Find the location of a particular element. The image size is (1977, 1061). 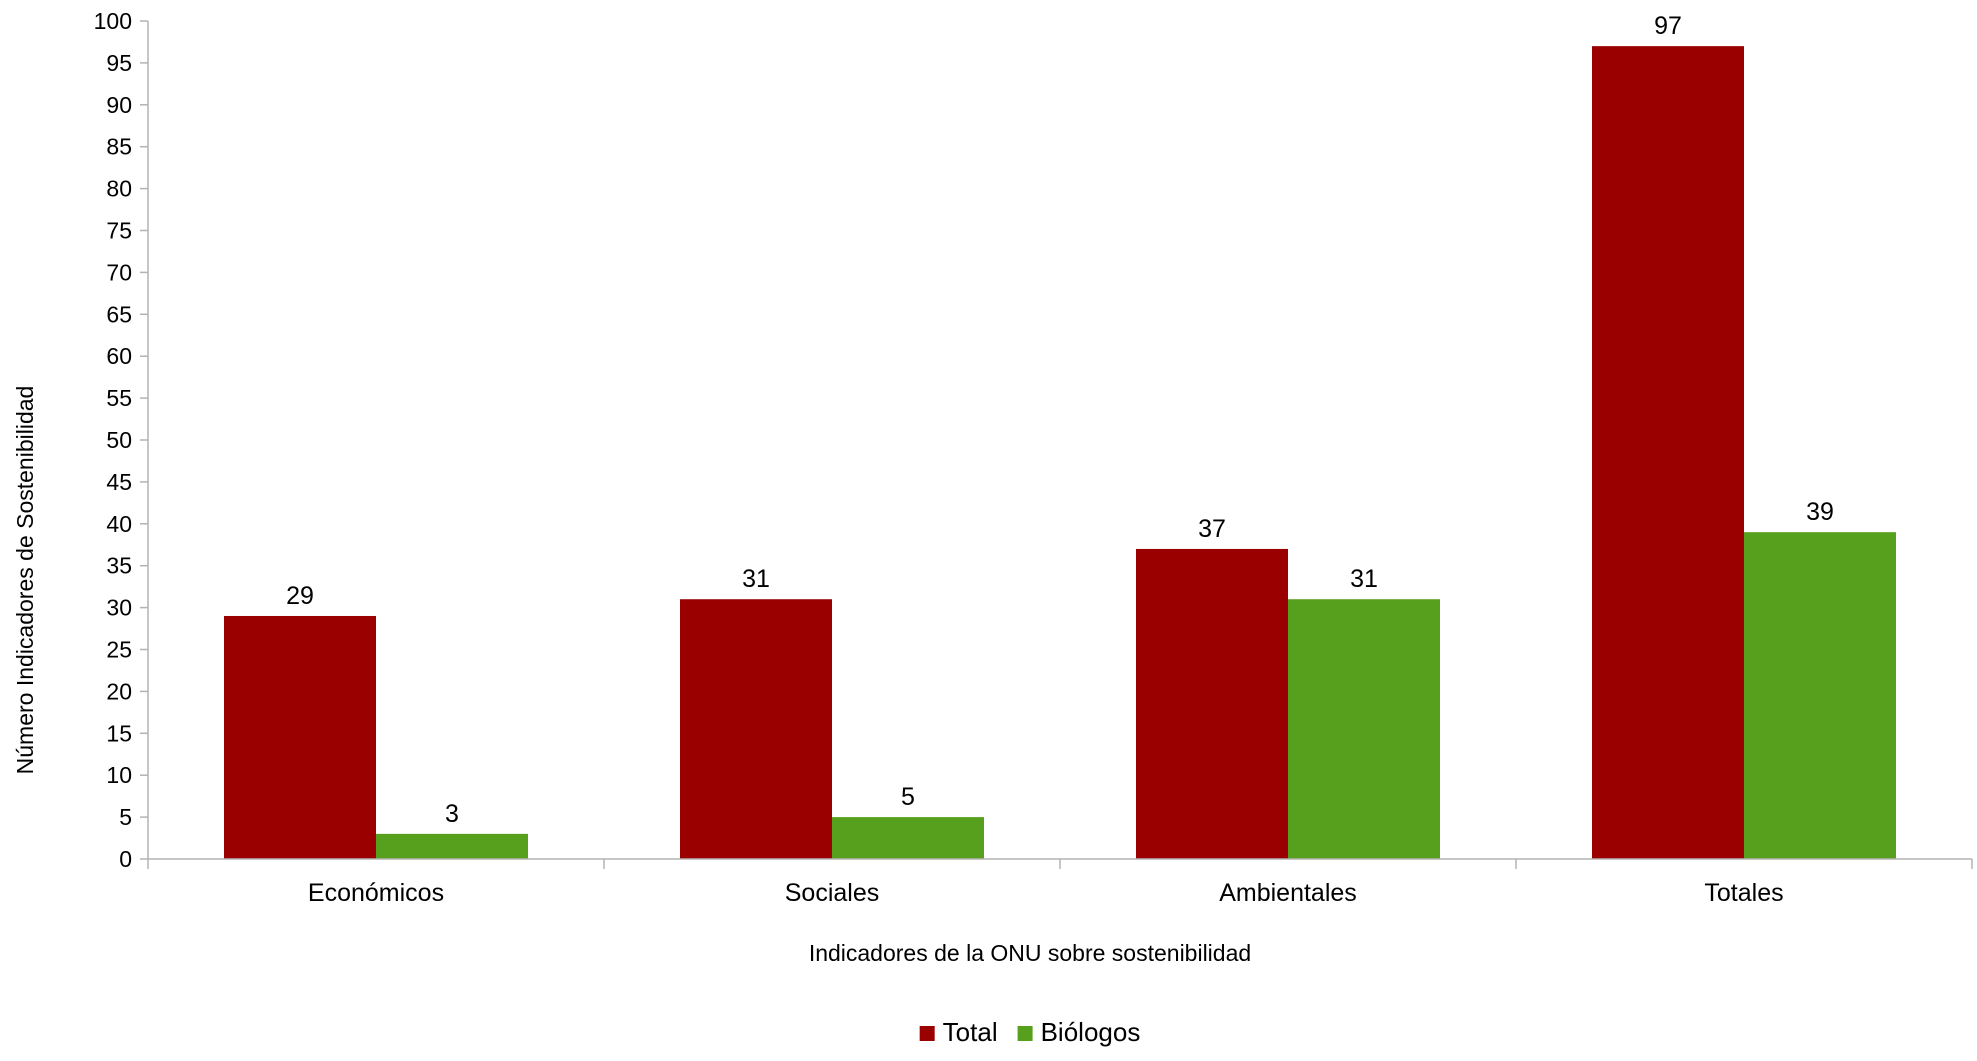

y-tick-label: 95 is located at coordinates (119, 63).